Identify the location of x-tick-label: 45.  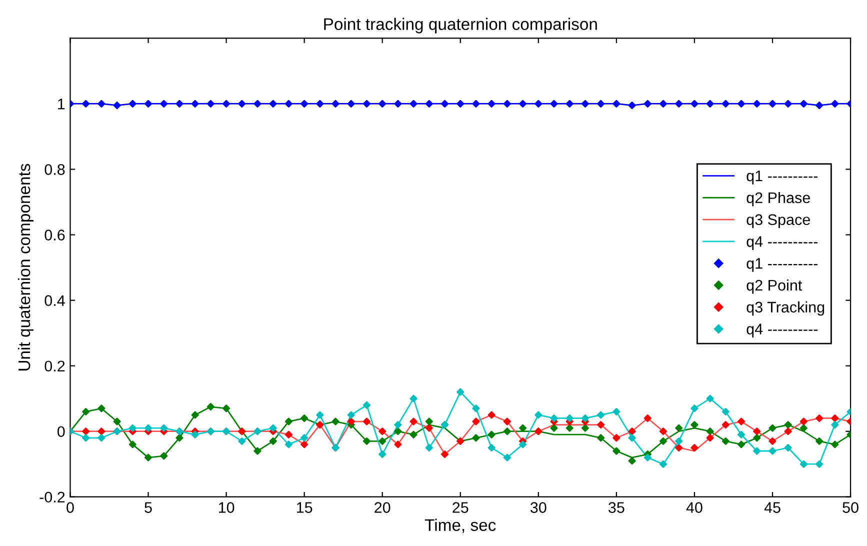
(772, 507).